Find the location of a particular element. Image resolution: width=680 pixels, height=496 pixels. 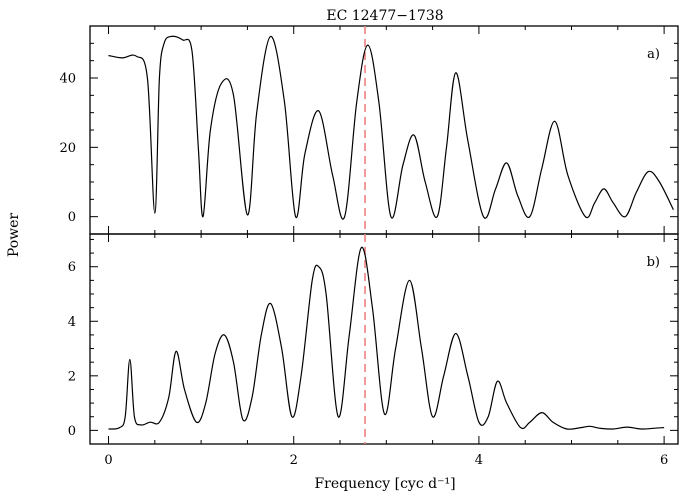

x-tick-label: 6 is located at coordinates (664, 460).